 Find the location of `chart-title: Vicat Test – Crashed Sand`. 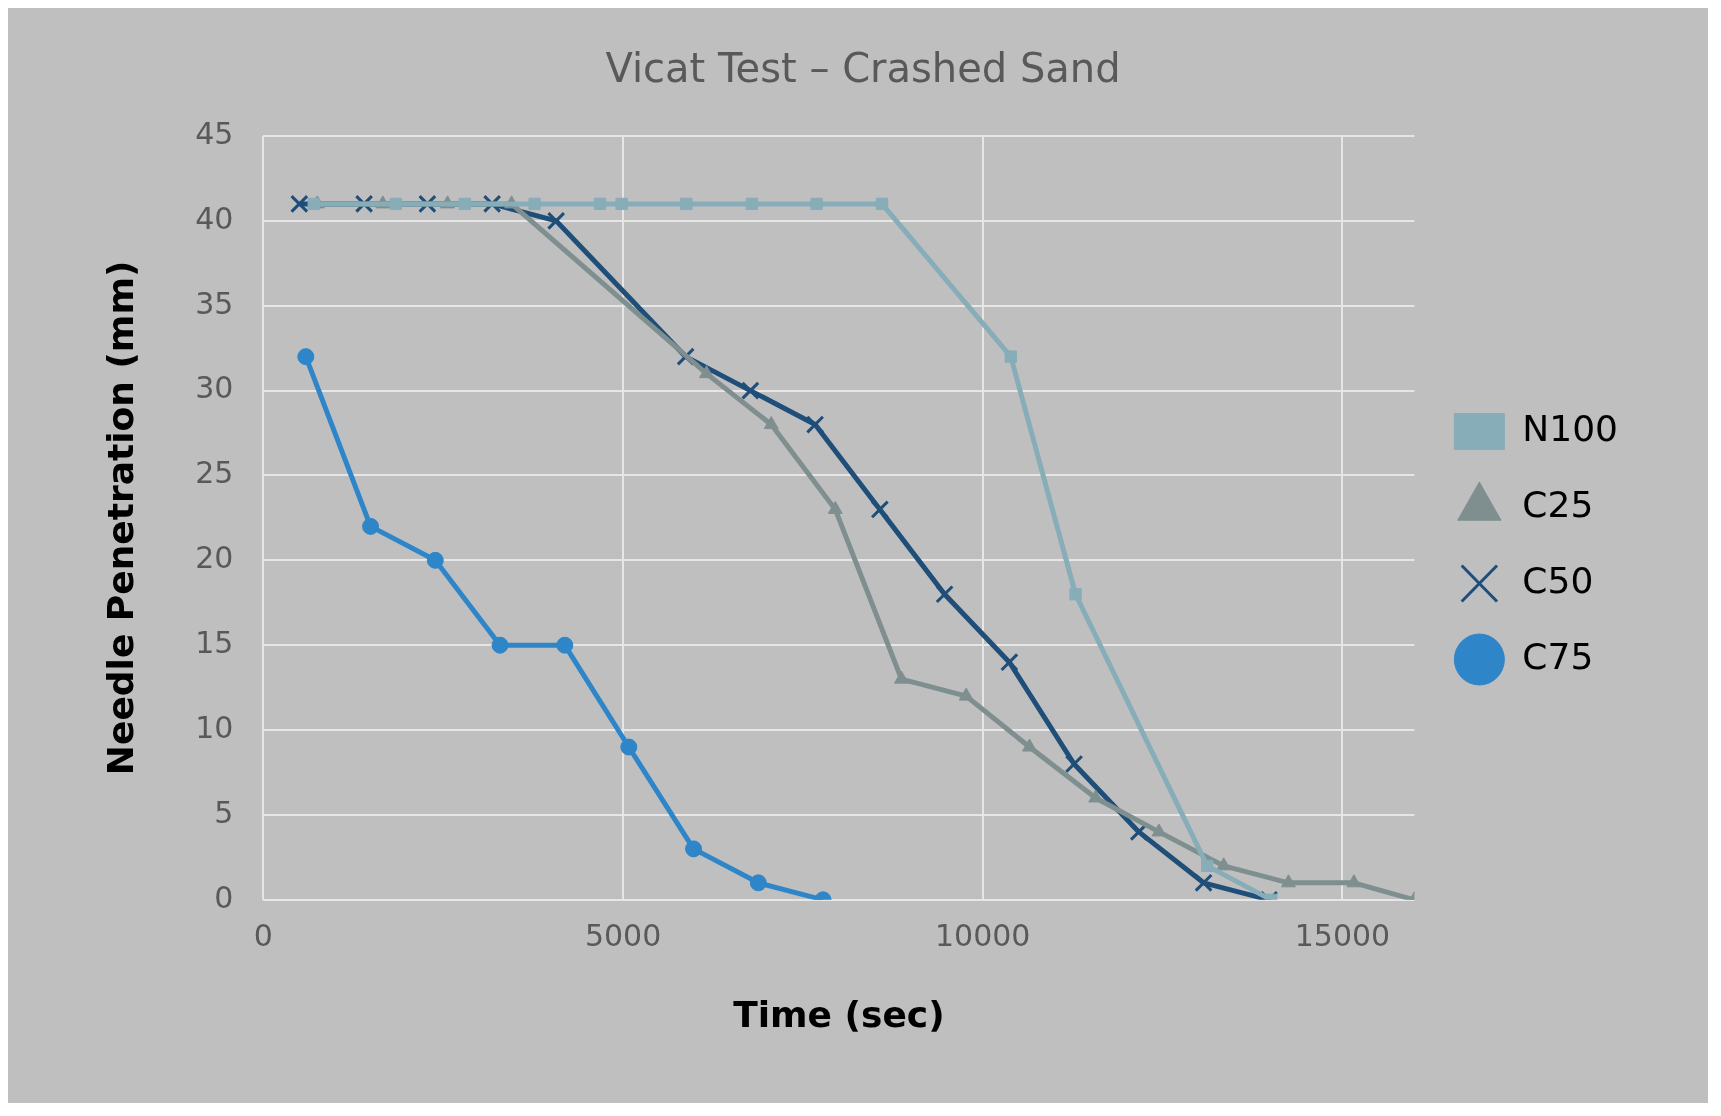

chart-title: Vicat Test – Crashed Sand is located at coordinates (863, 68).